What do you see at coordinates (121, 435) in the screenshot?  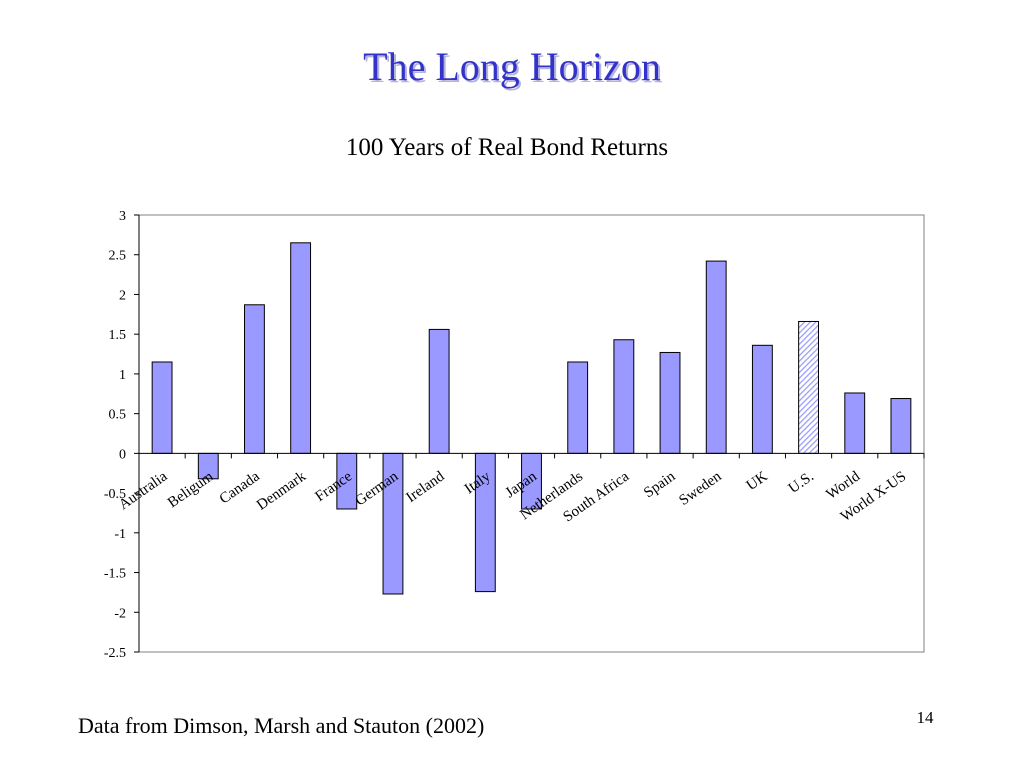 I see `y-axis-ticks: 3 2.5 2 1.5 1 0.5 0 -0.5 -1 -1.5 -2 -2.5` at bounding box center [121, 435].